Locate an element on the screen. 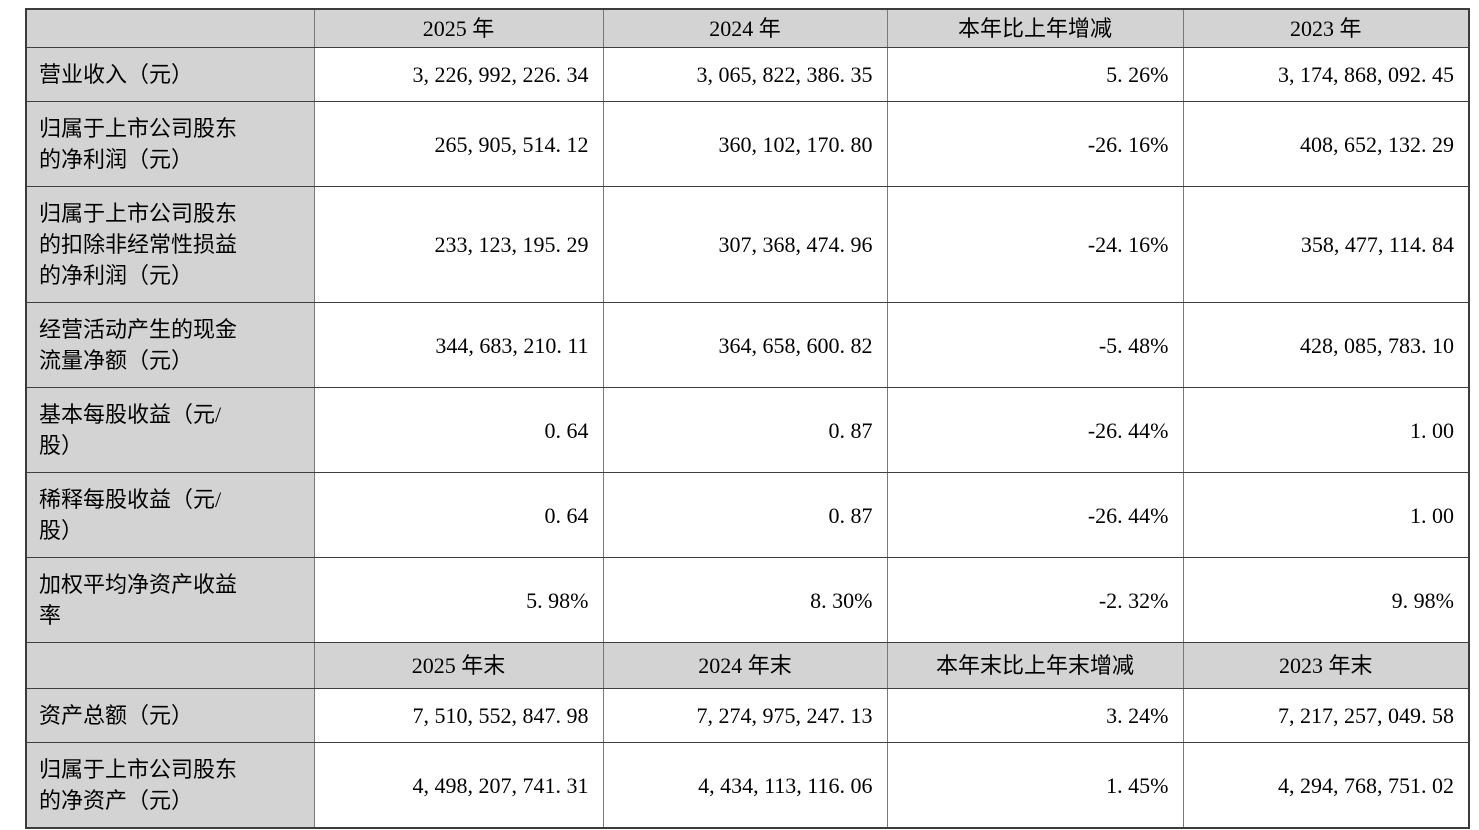 Image resolution: width=1479 pixels, height=830 pixels. table-row-basic-eps: 基本每股收益（元/ 股） 0. 64 0. 87 -26. 44% 1. 00 is located at coordinates (747, 430).